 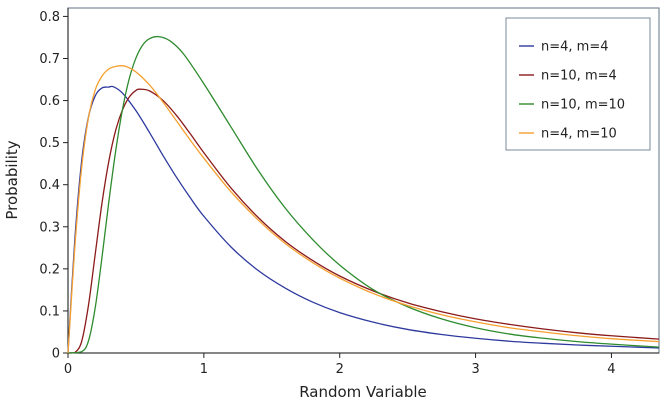 I want to click on y-tick-label: 0.7, so click(x=49, y=59).